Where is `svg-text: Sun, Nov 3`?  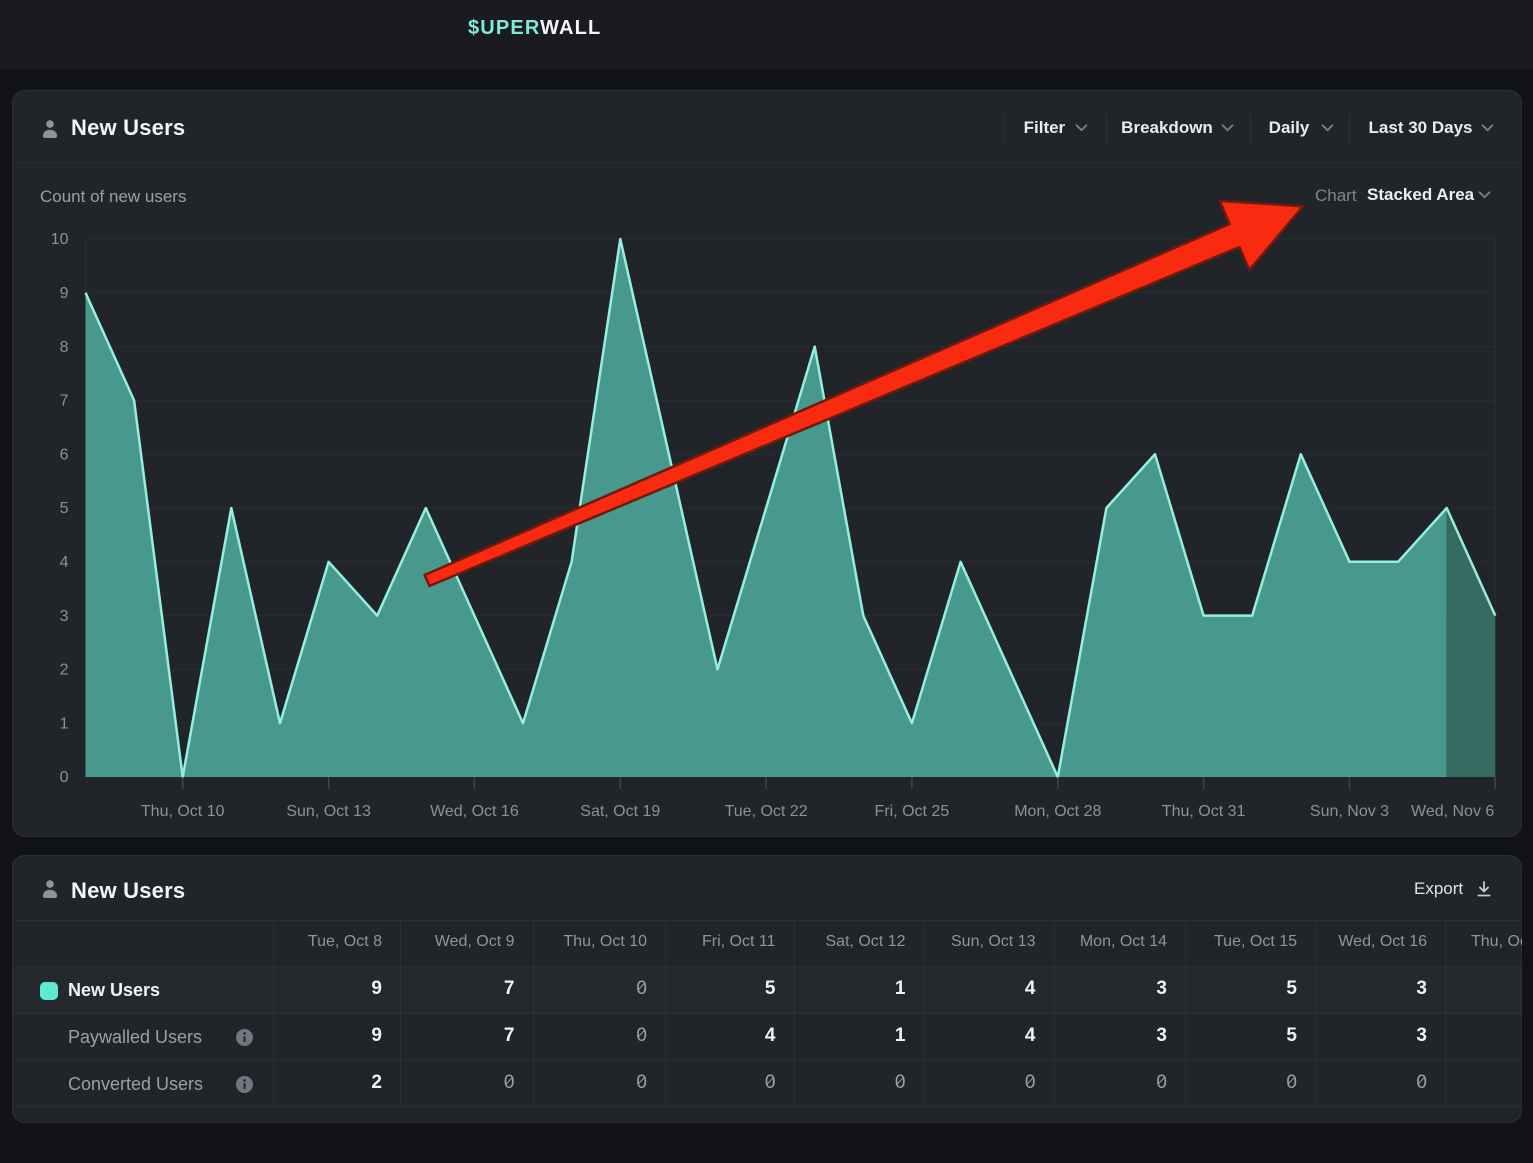
svg-text: Sun, Nov 3 is located at coordinates (1348, 811).